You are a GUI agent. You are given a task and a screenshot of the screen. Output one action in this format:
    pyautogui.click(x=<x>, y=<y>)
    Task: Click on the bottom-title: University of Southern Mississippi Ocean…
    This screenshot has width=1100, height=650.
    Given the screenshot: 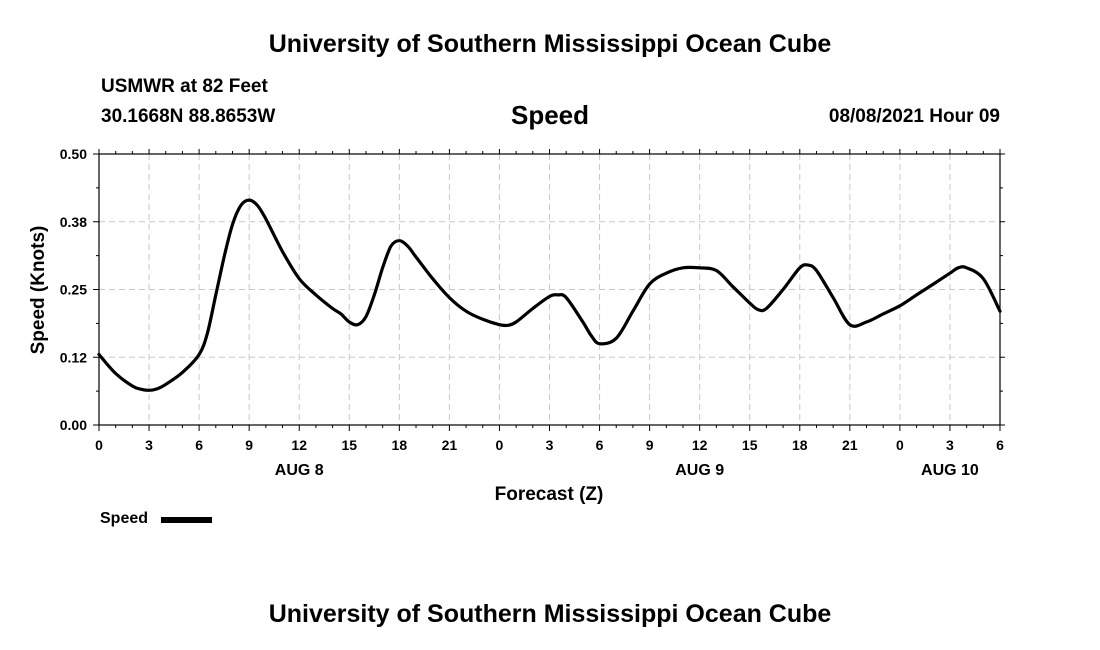 What is the action you would take?
    pyautogui.click(x=550, y=614)
    